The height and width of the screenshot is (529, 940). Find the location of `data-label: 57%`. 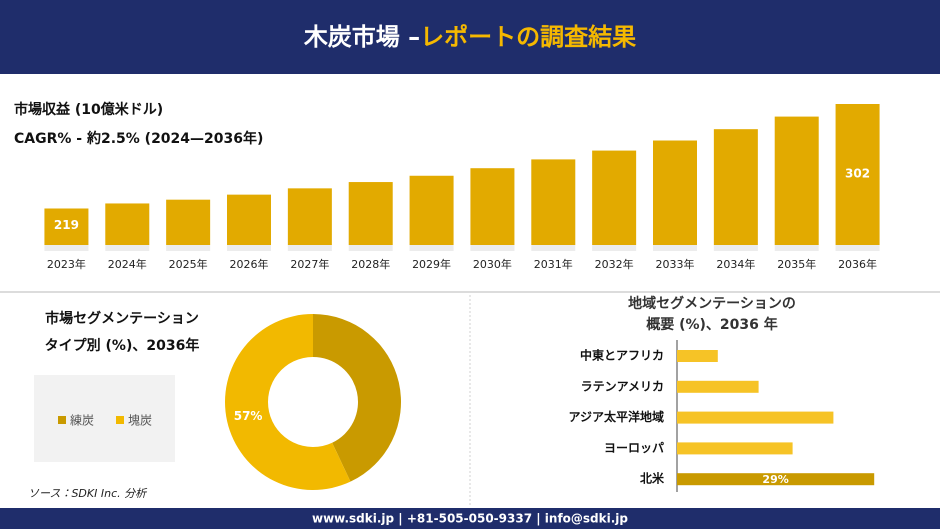

data-label: 57% is located at coordinates (248, 416).